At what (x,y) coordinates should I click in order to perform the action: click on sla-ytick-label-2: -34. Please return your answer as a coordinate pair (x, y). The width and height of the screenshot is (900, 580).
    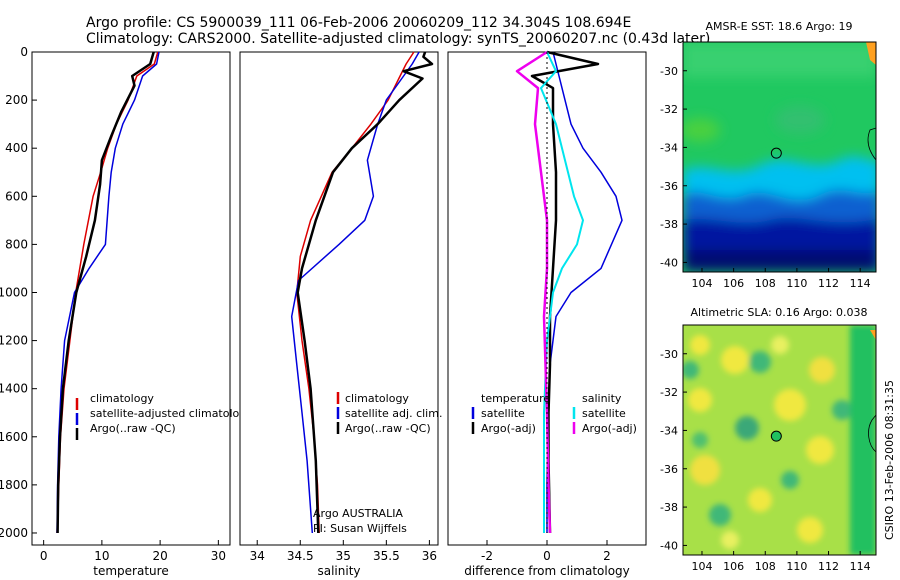
    Looking at the image, I should click on (669, 430).